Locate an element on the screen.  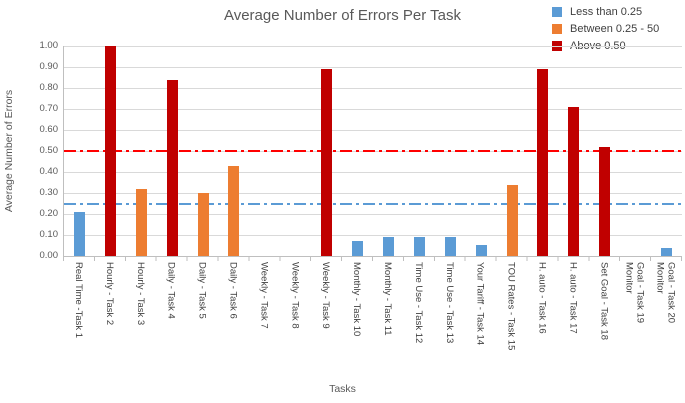
y-tick-label: 0.90 is located at coordinates (49, 66).